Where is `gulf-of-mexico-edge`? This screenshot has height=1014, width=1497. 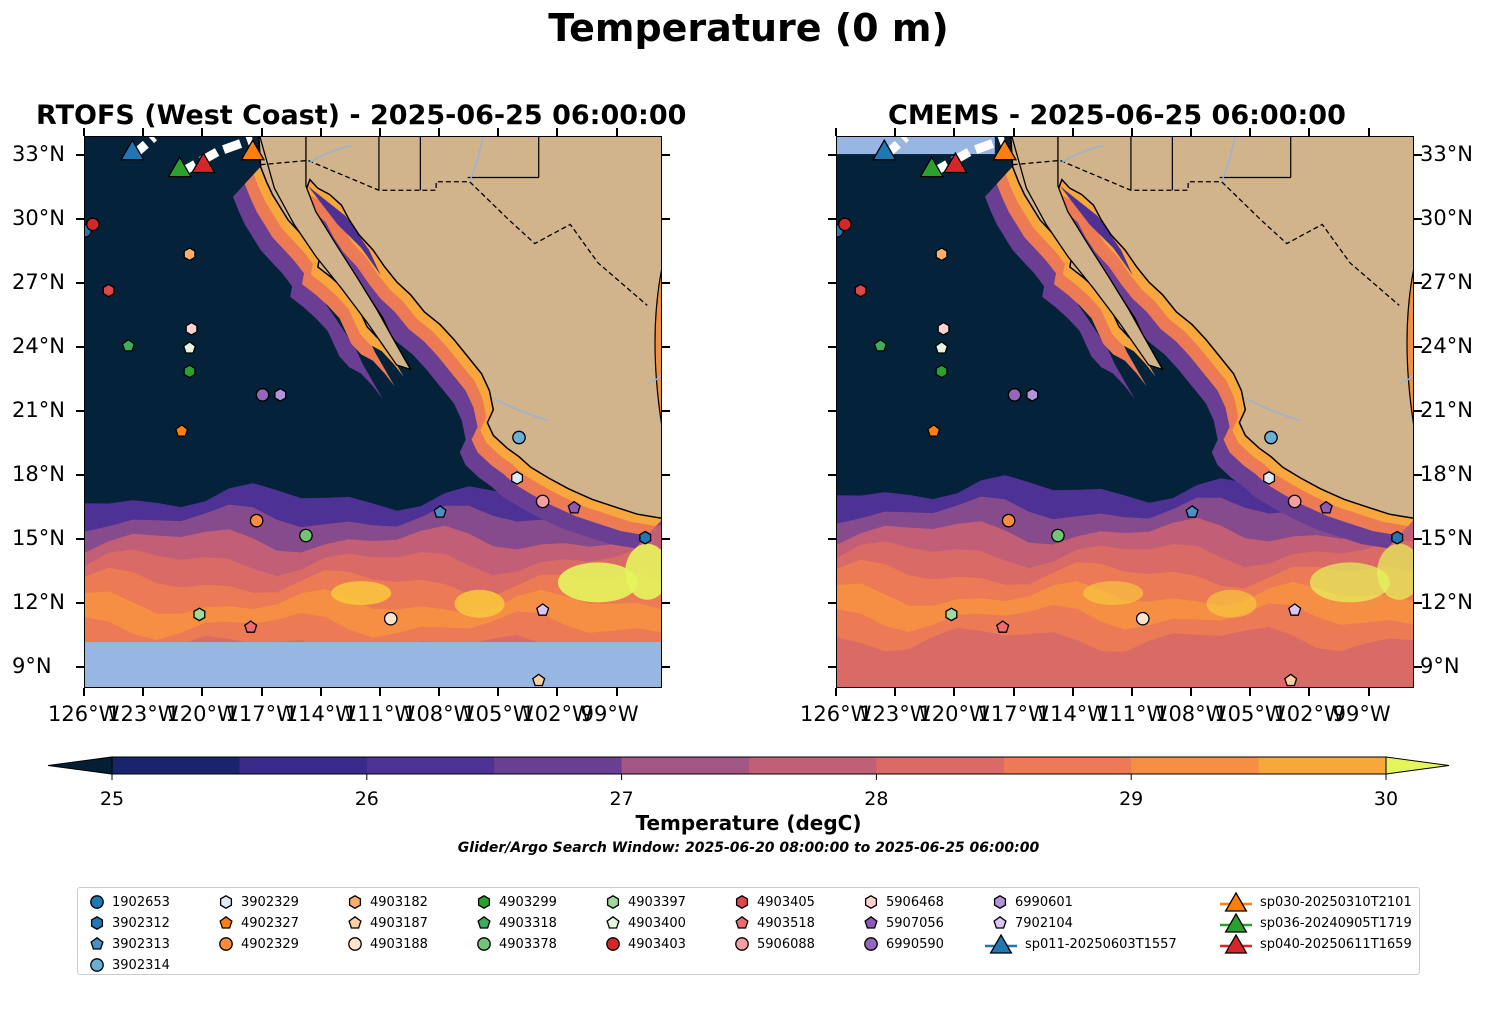
gulf-of-mexico-edge is located at coordinates (657, 347).